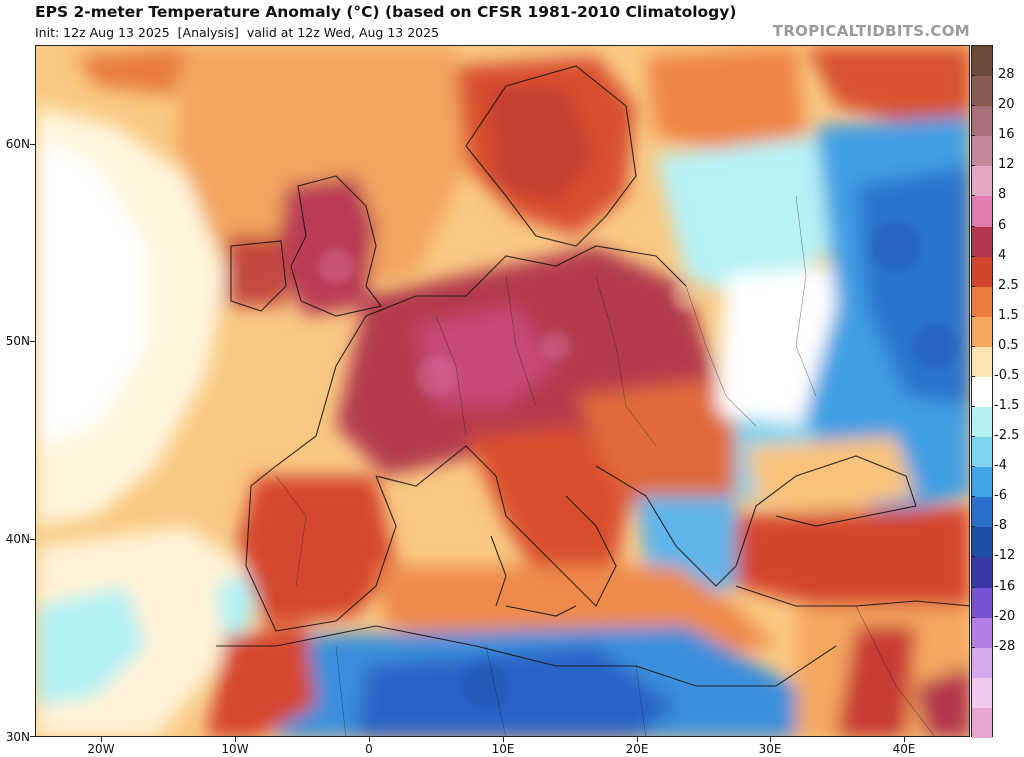 Image resolution: width=1024 pixels, height=757 pixels. I want to click on init-time: Init: 12z Aug 13 2025, so click(102, 32).